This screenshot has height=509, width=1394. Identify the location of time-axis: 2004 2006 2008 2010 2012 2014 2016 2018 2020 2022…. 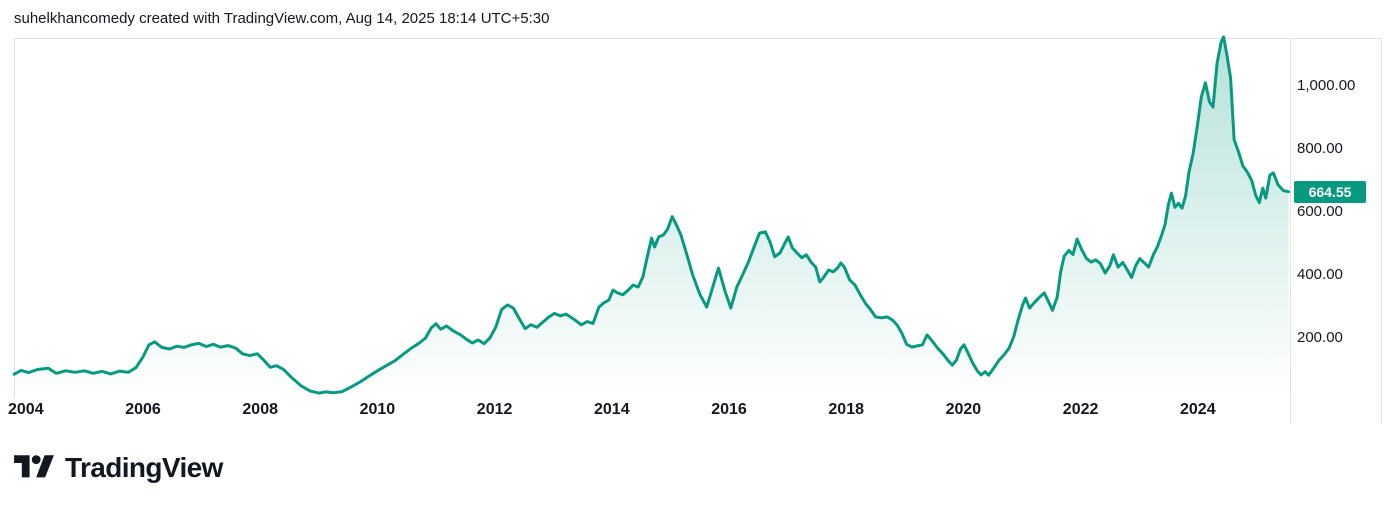
(697, 412).